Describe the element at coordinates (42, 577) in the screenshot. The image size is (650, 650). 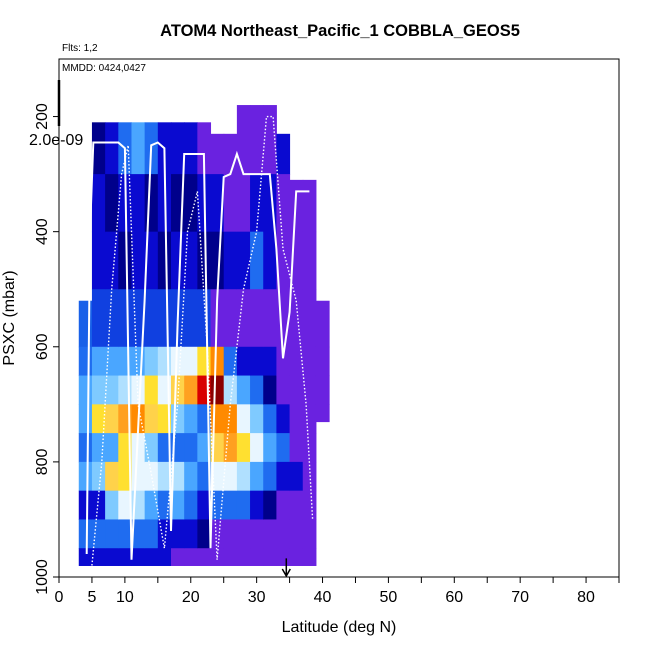
I see `y-tick-label: 1000` at that location.